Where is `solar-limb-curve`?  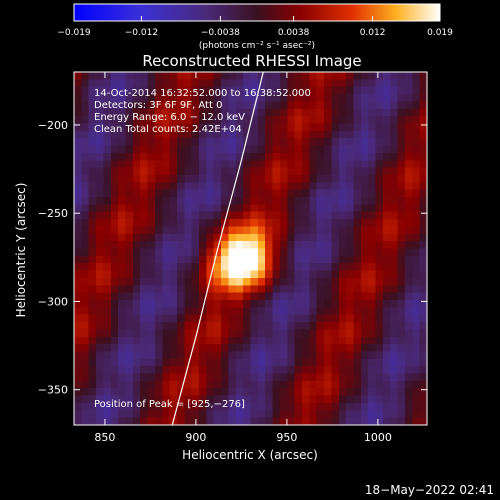
solar-limb-curve is located at coordinates (217, 248).